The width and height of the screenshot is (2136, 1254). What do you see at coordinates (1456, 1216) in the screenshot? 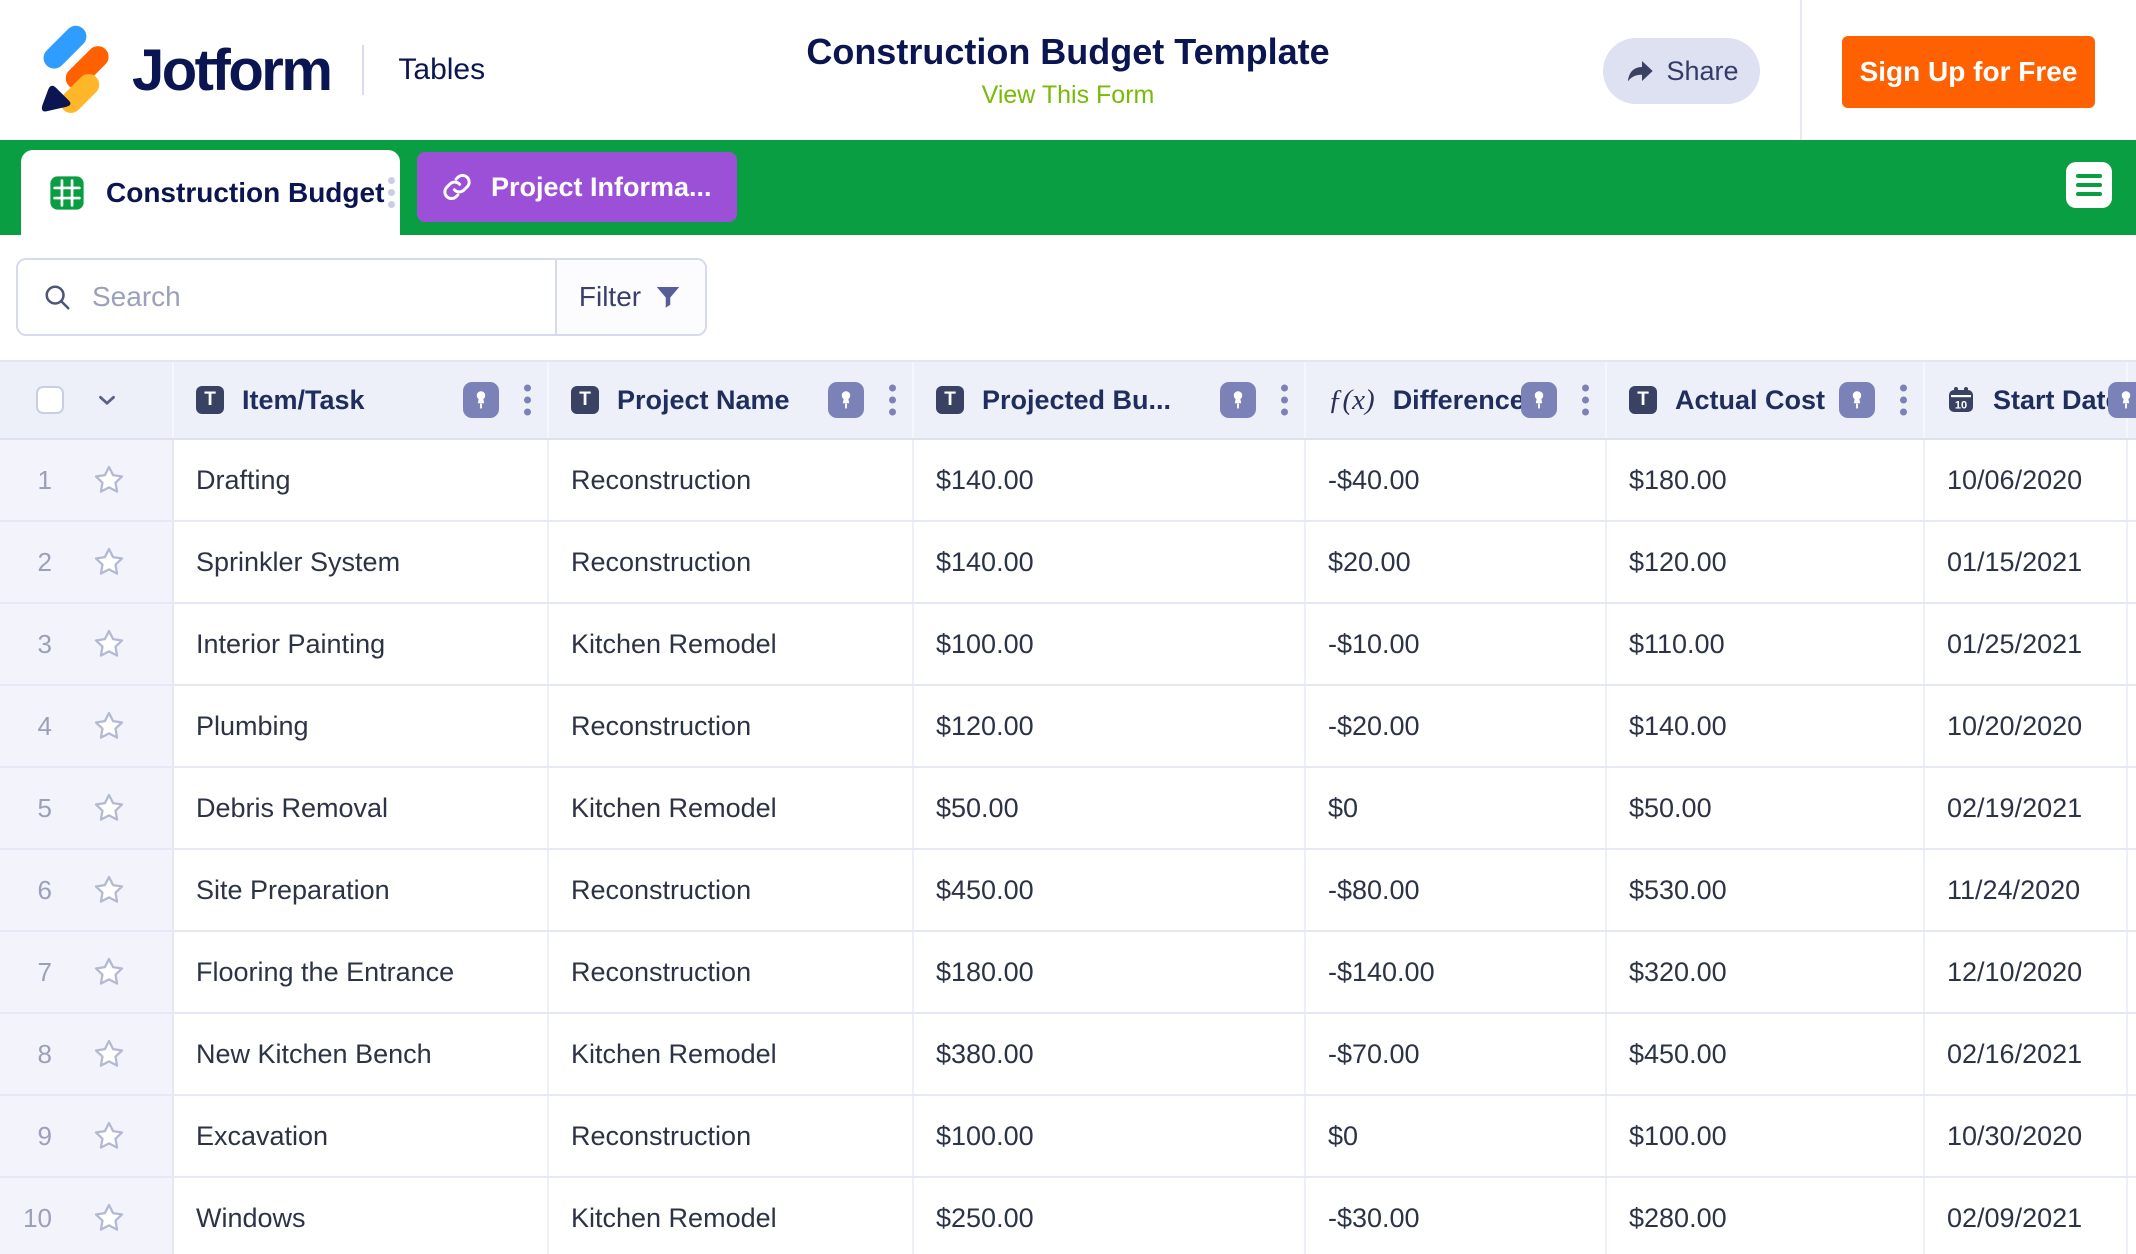
I see `cell-difference: -$30.00` at bounding box center [1456, 1216].